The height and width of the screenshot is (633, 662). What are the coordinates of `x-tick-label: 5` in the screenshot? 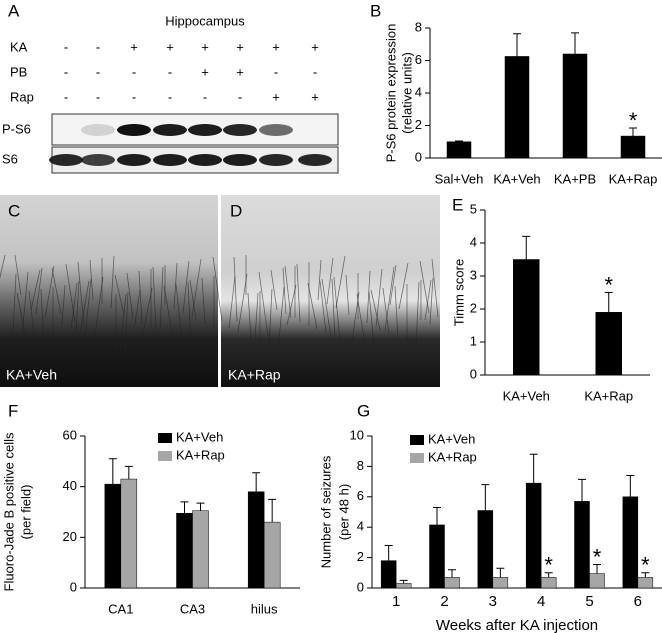 It's located at (589, 601).